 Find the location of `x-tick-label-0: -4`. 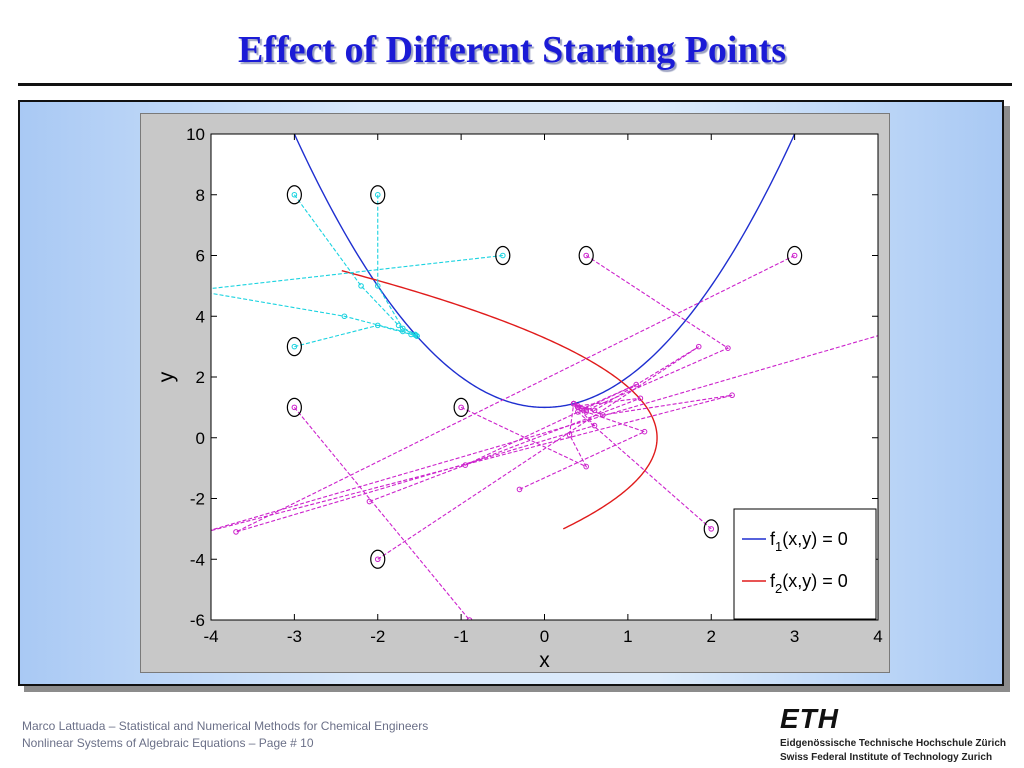

x-tick-label-0: -4 is located at coordinates (210, 636).